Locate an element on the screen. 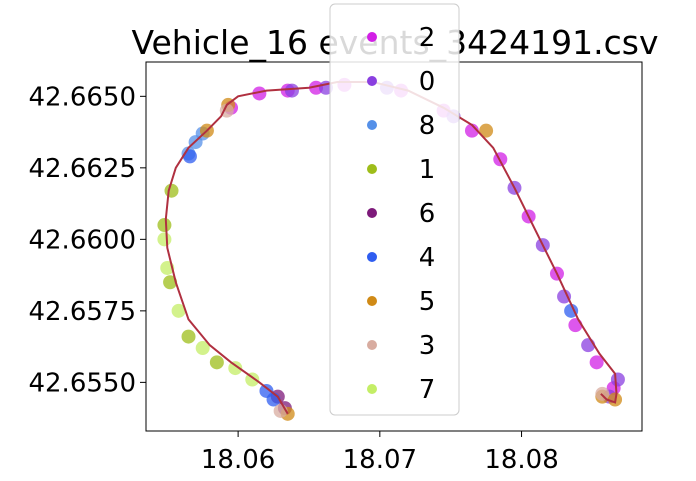 This screenshot has height=481, width=696. y-tick-label: 42.6625 is located at coordinates (82, 169).